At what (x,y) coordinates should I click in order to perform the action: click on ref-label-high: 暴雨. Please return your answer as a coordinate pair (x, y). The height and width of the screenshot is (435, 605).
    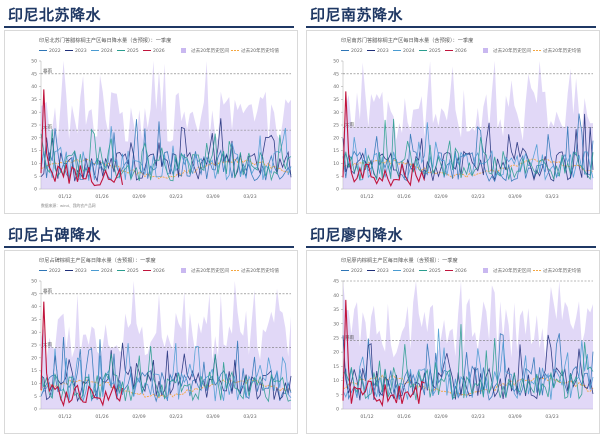
    Looking at the image, I should click on (47, 71).